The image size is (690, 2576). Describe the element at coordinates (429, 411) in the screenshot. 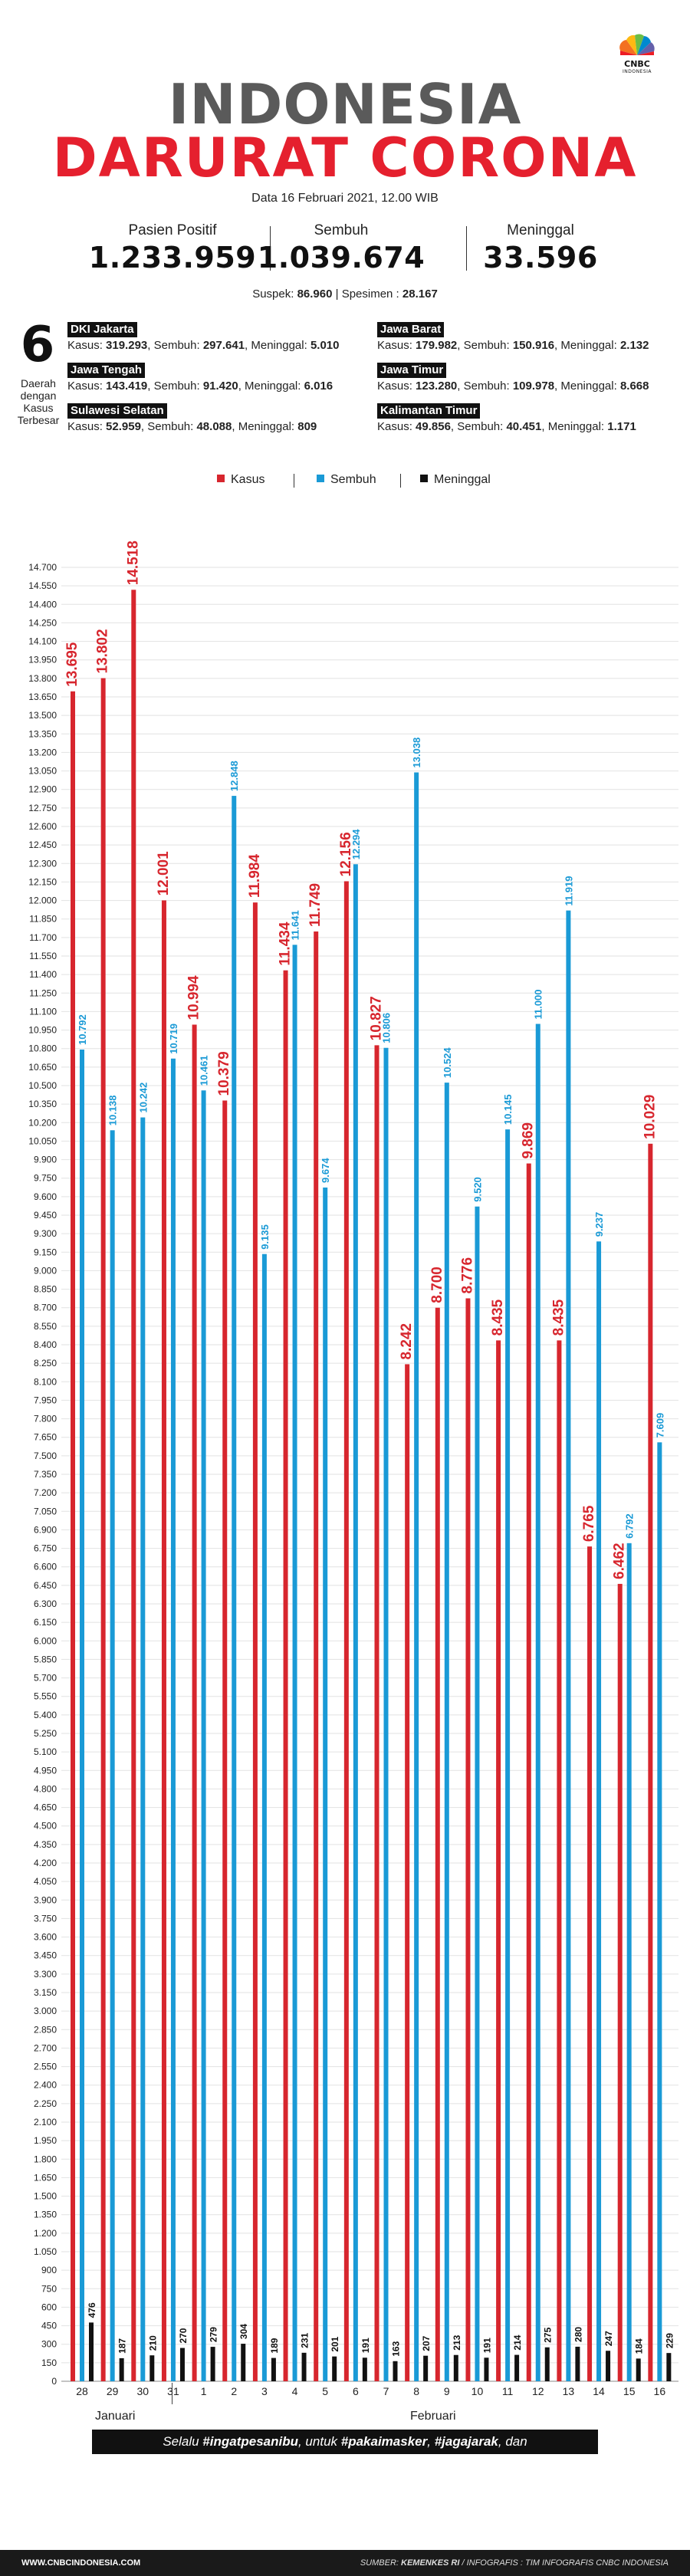

I see `region-name: Kalimantan Timur` at that location.